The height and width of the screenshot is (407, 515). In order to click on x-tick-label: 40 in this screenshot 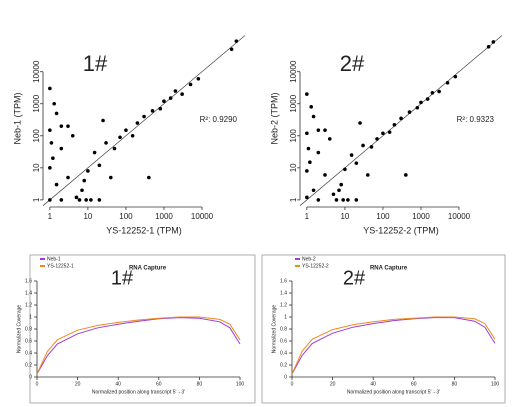, I will do `click(118, 384)`.